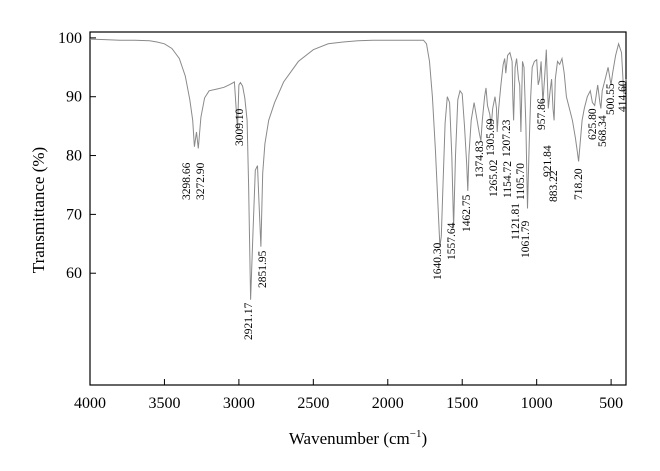 This screenshot has height=471, width=660. I want to click on x-tick-label: 500, so click(611, 403).